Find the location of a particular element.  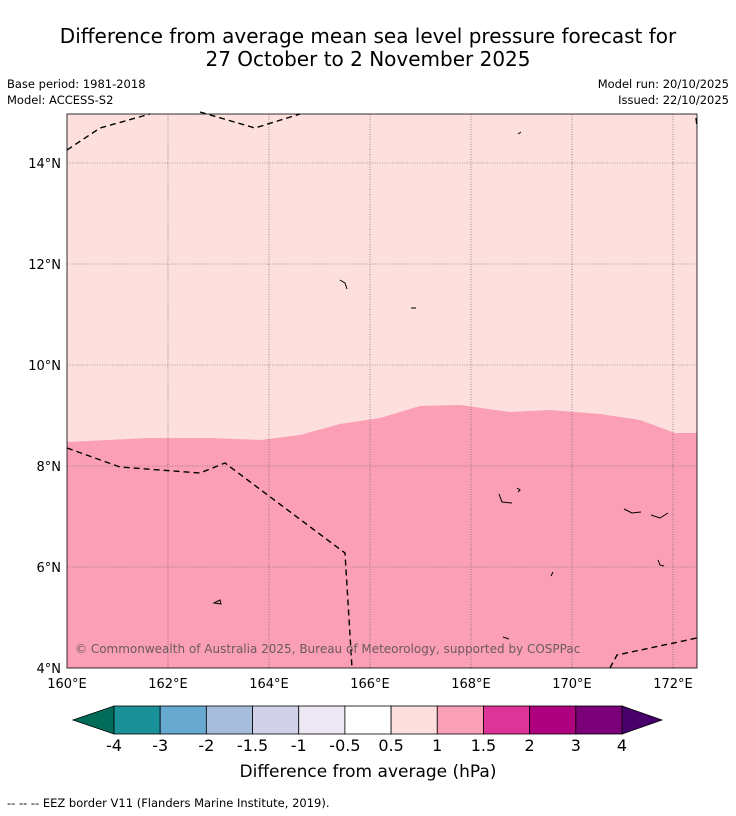

colorbar-tick-label: -1.5 is located at coordinates (252, 745).